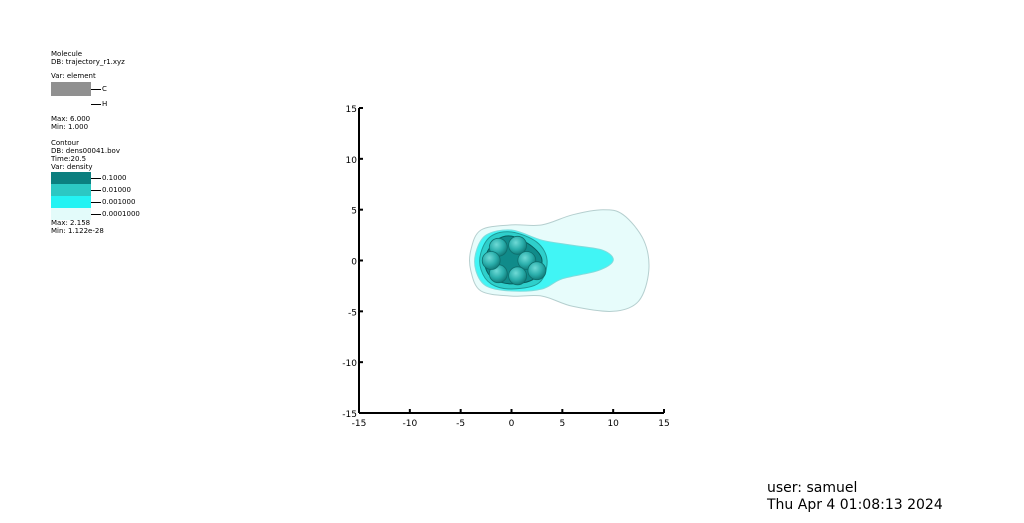  Describe the element at coordinates (96, 104) in the screenshot. I see `element-h-tick` at that location.